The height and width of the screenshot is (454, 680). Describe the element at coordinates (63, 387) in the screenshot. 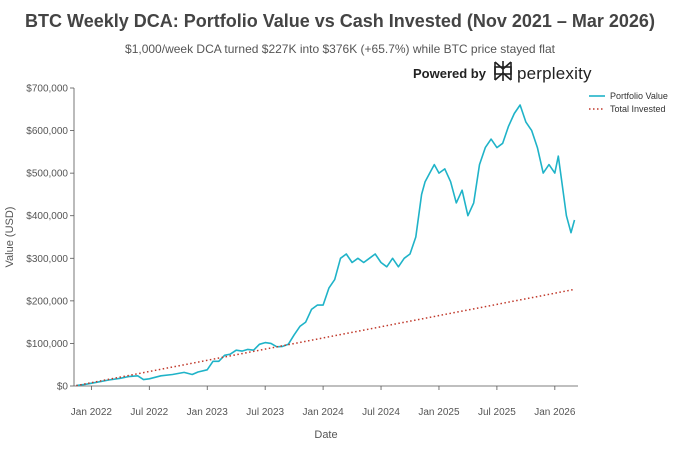

I see `y-tick-label: $0` at that location.